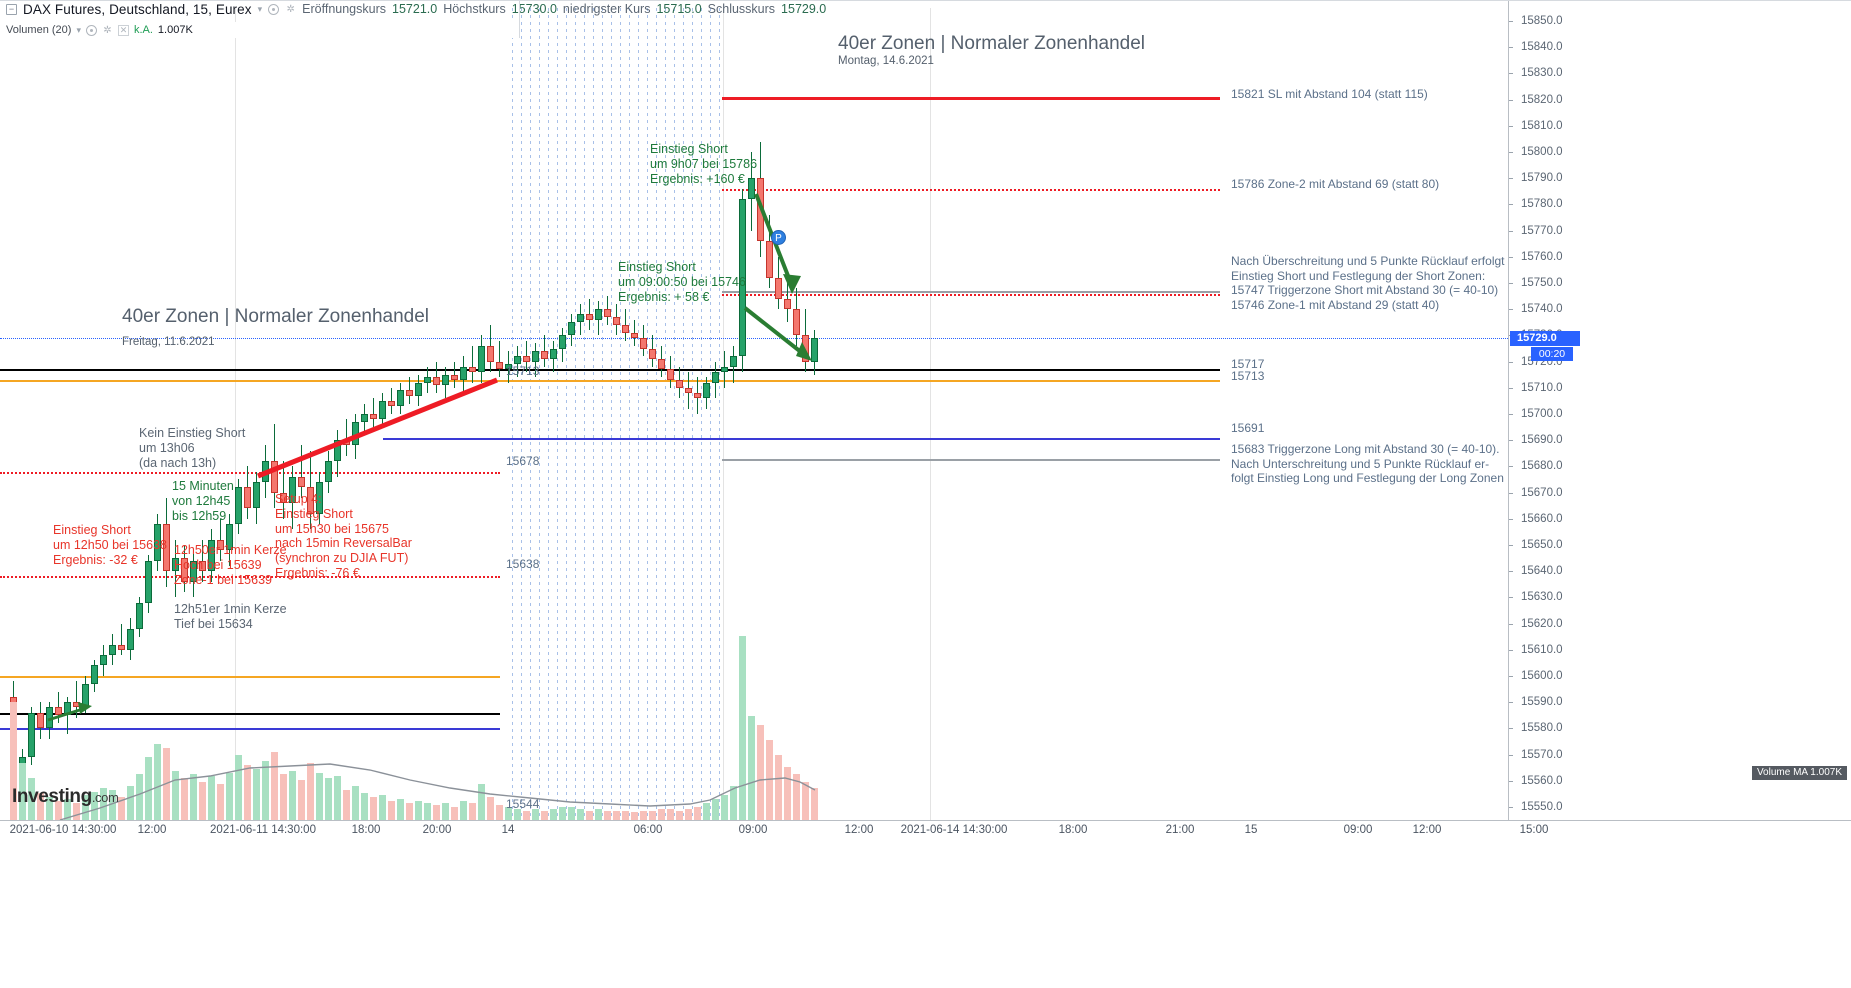 This screenshot has width=1851, height=988. Describe the element at coordinates (778, 237) in the screenshot. I see `position-marker-badge: P` at that location.